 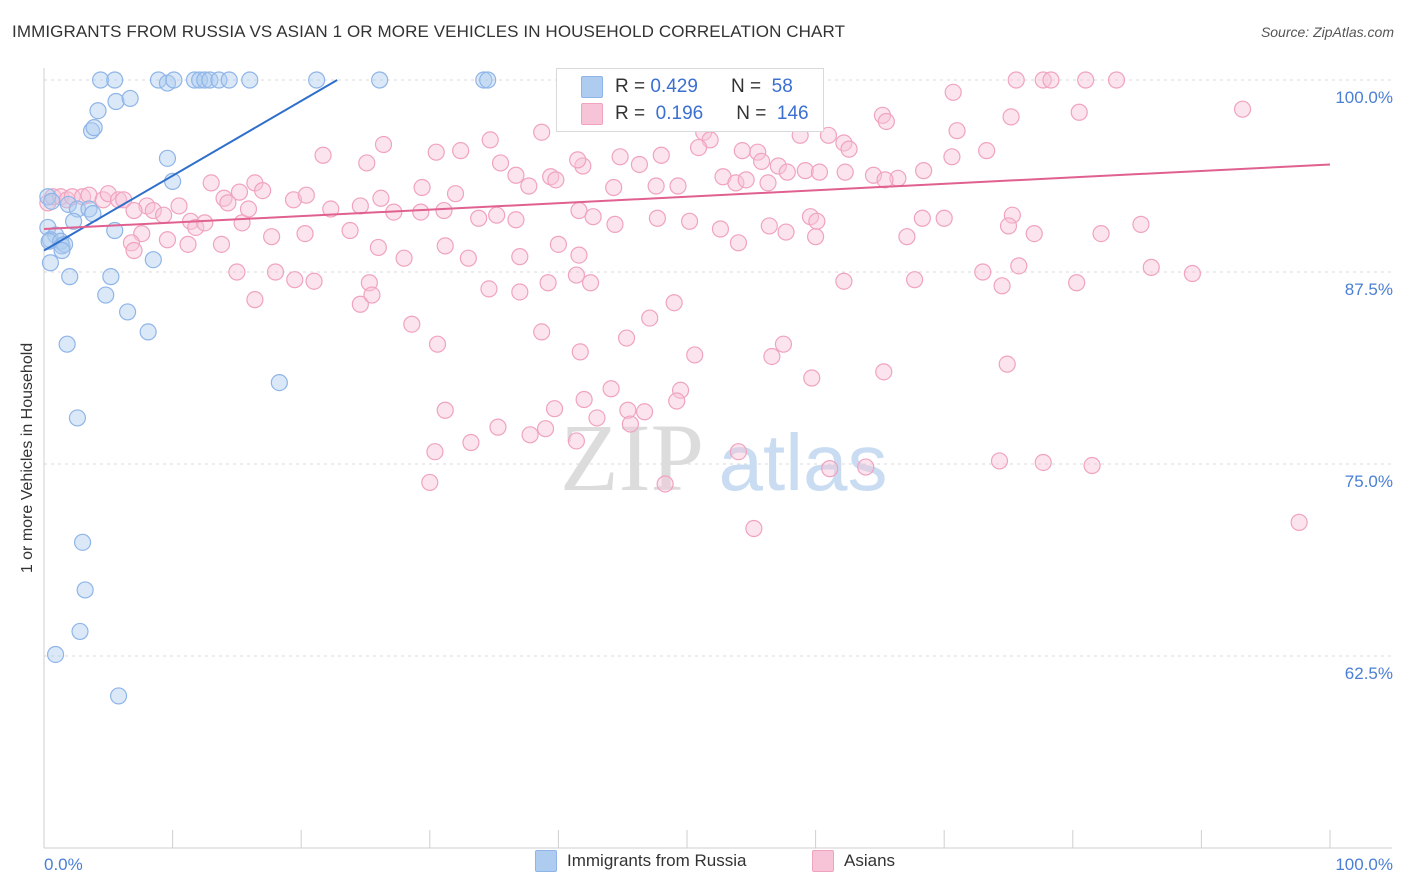 What do you see at coordinates (679, 113) in the screenshot?
I see `r-value: 0.196` at bounding box center [679, 113].